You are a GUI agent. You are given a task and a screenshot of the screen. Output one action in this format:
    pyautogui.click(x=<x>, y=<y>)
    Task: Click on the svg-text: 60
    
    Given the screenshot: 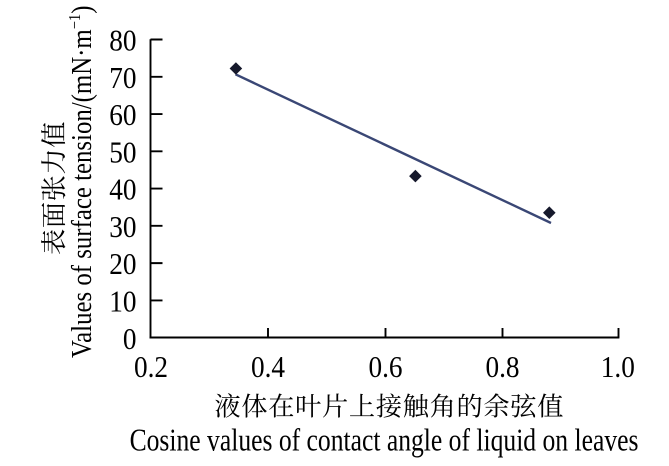 What is the action you would take?
    pyautogui.click(x=122, y=115)
    